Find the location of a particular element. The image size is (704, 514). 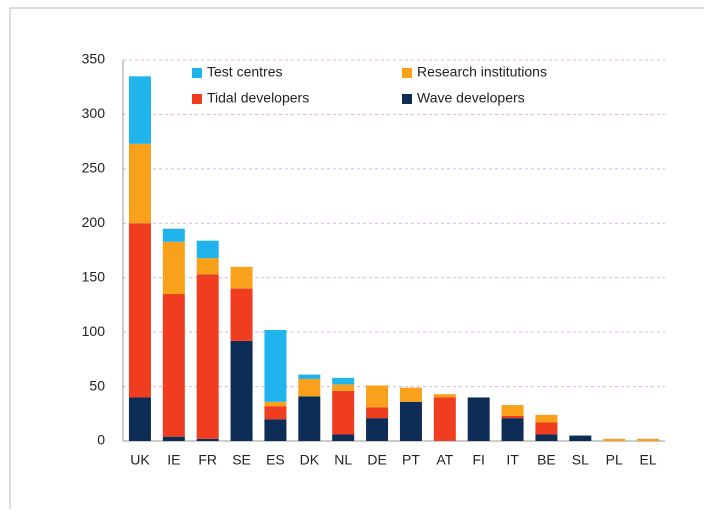

legend-label: Wave developers is located at coordinates (471, 98).